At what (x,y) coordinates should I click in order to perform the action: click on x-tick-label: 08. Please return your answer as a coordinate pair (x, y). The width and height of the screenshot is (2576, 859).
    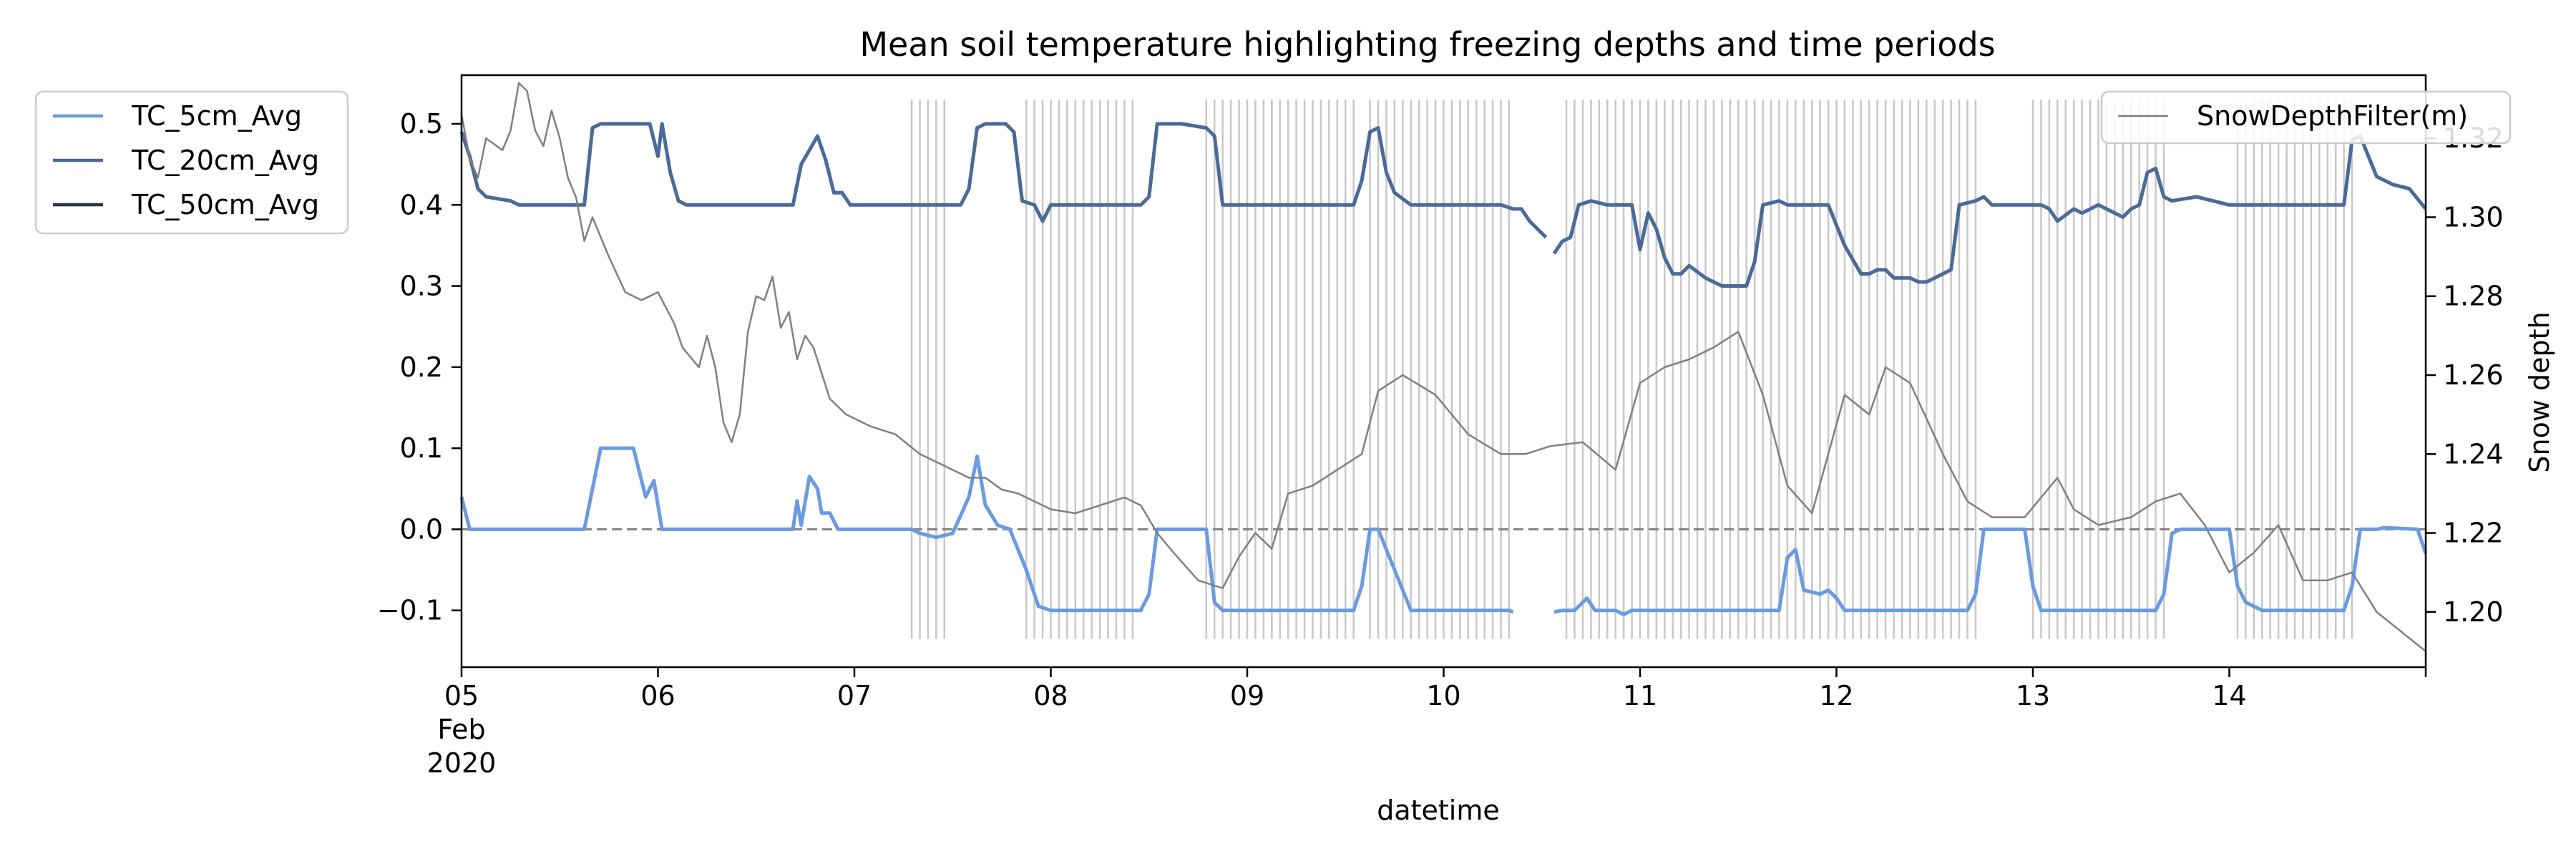
    Looking at the image, I should click on (1050, 696).